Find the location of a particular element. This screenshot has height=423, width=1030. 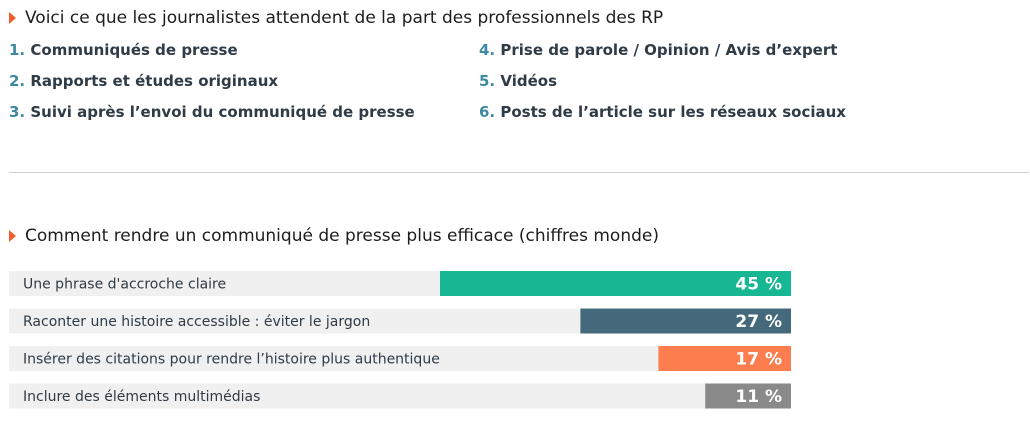

list-item: 2. Rapports et études originaux is located at coordinates (212, 86).